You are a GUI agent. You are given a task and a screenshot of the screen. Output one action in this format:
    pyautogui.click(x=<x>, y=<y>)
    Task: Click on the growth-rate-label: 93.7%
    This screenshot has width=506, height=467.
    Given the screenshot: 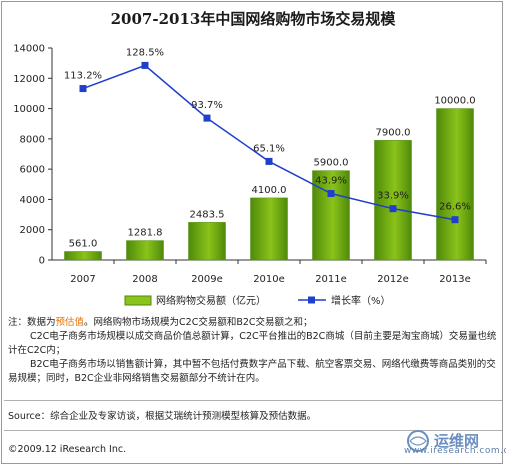 What is the action you would take?
    pyautogui.click(x=207, y=105)
    